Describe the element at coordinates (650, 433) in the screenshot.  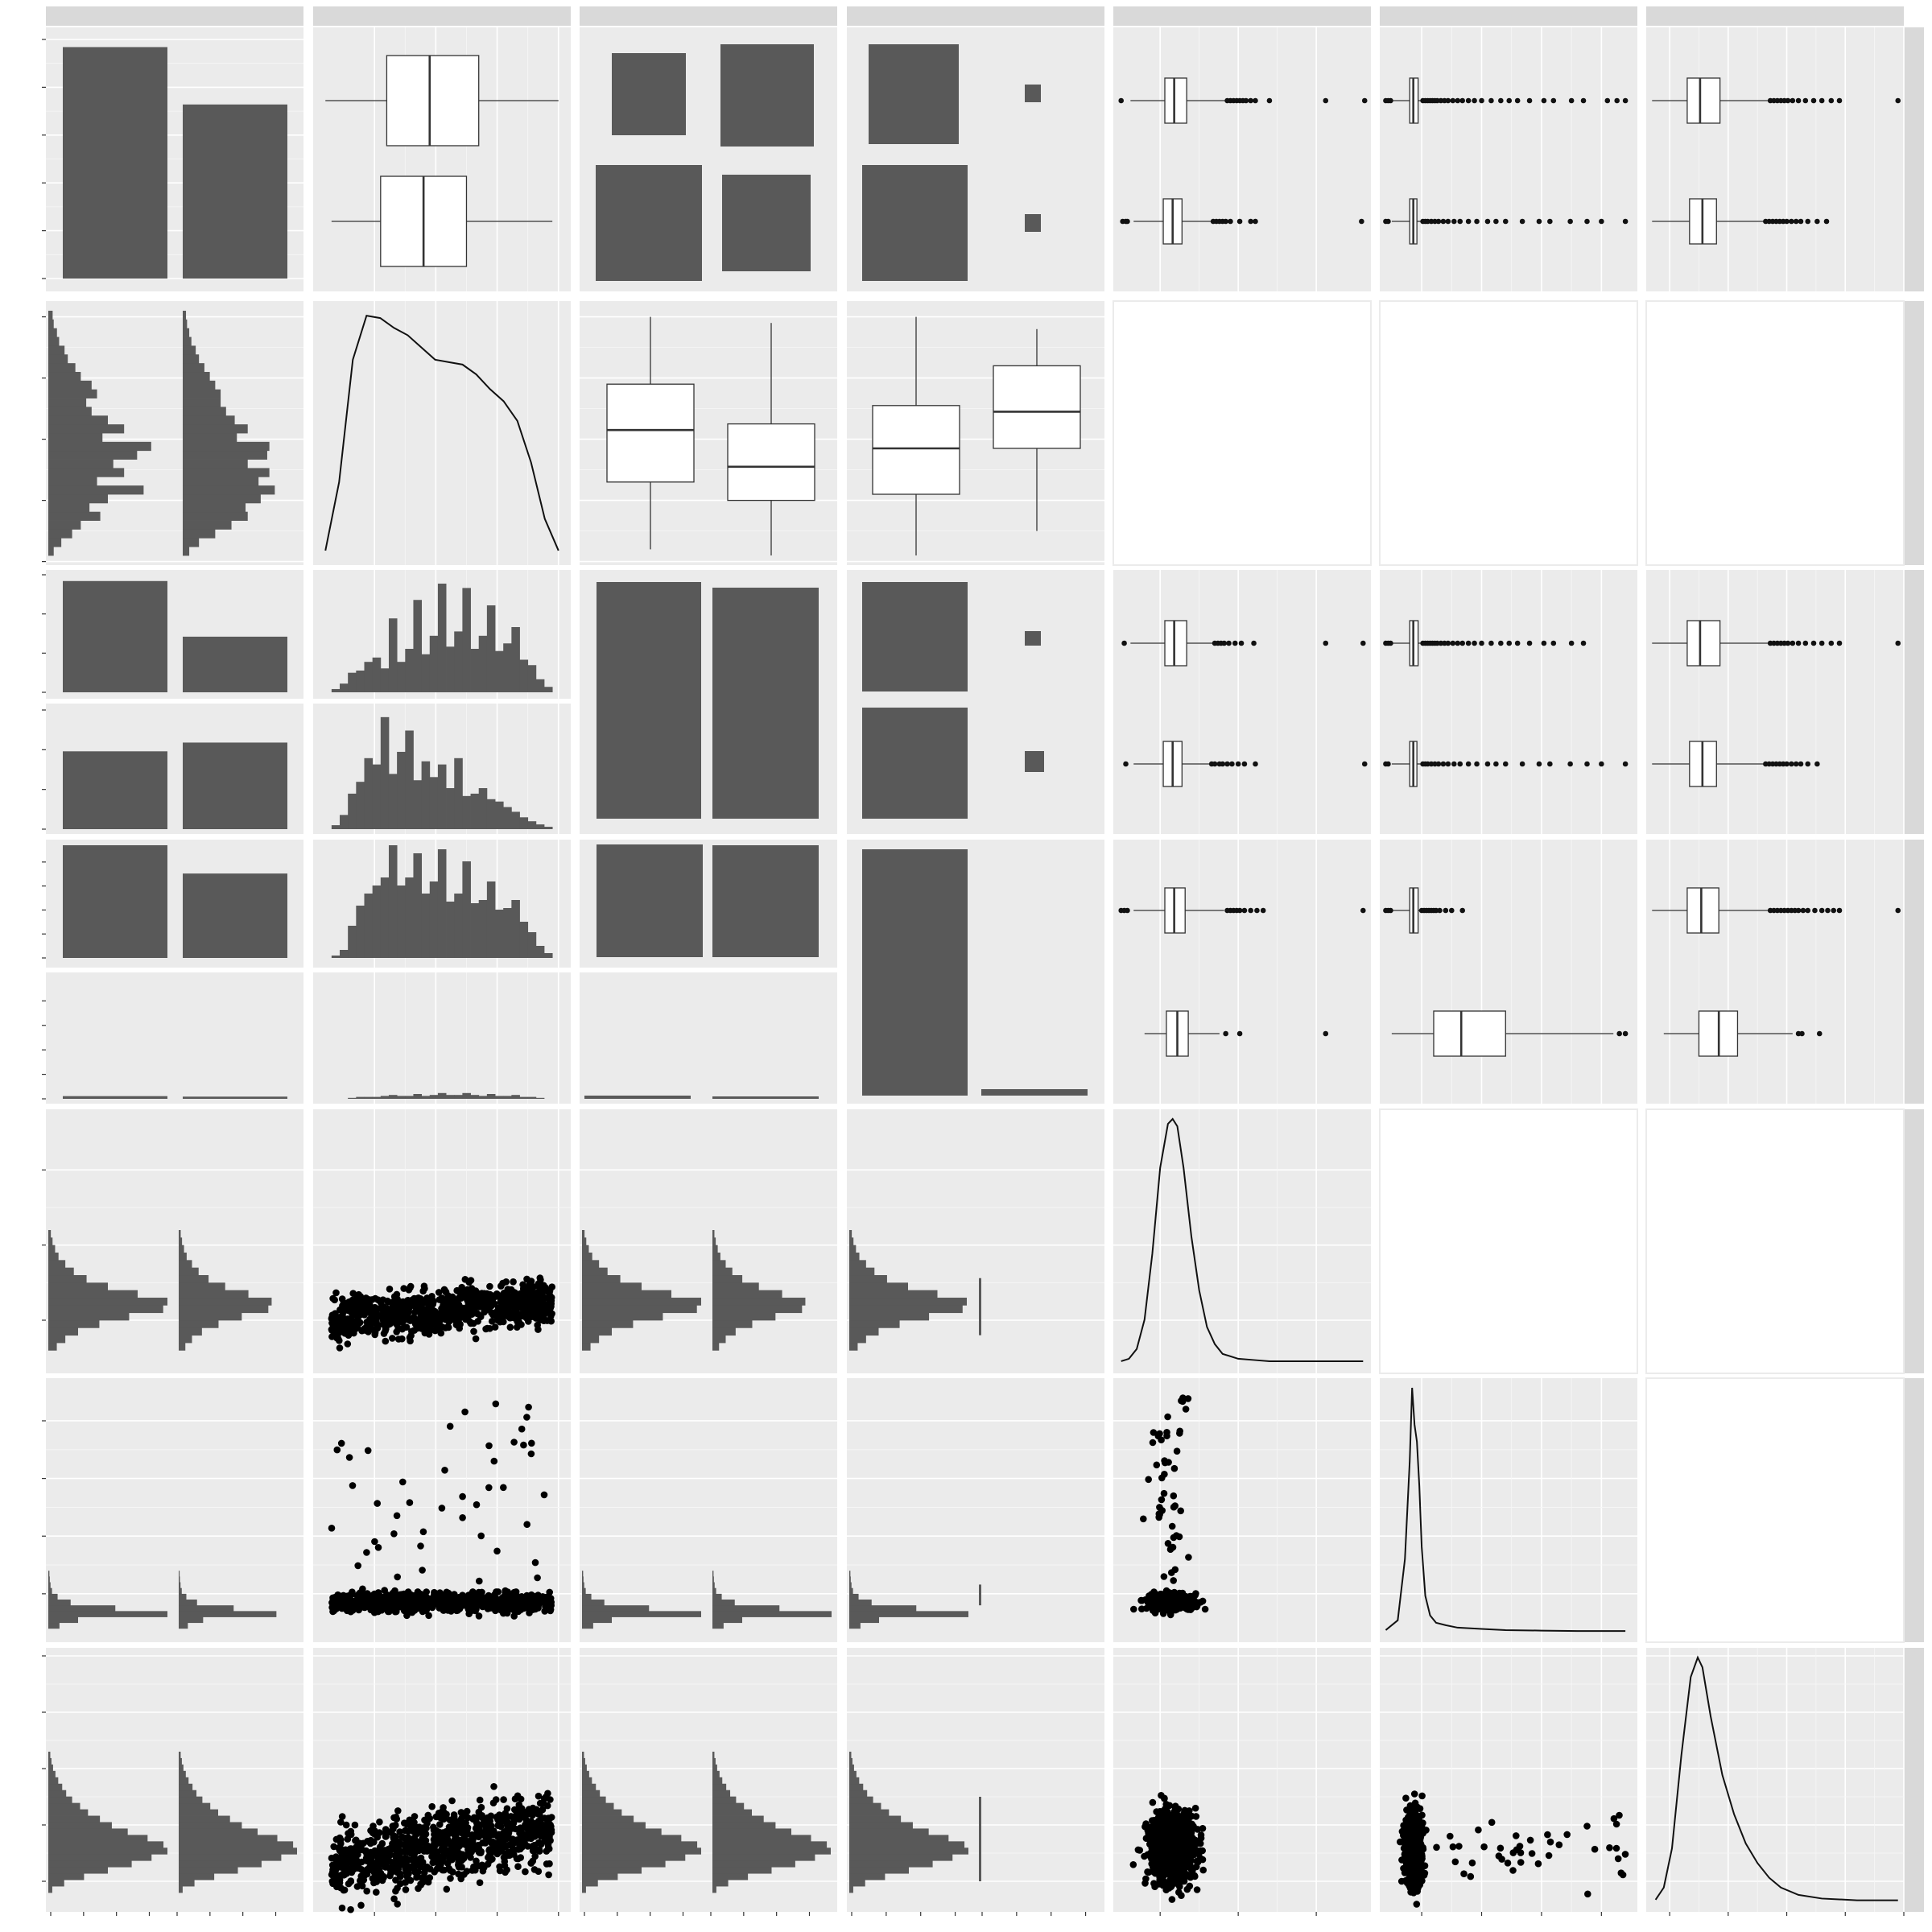
I see `boxplot-box` at that location.